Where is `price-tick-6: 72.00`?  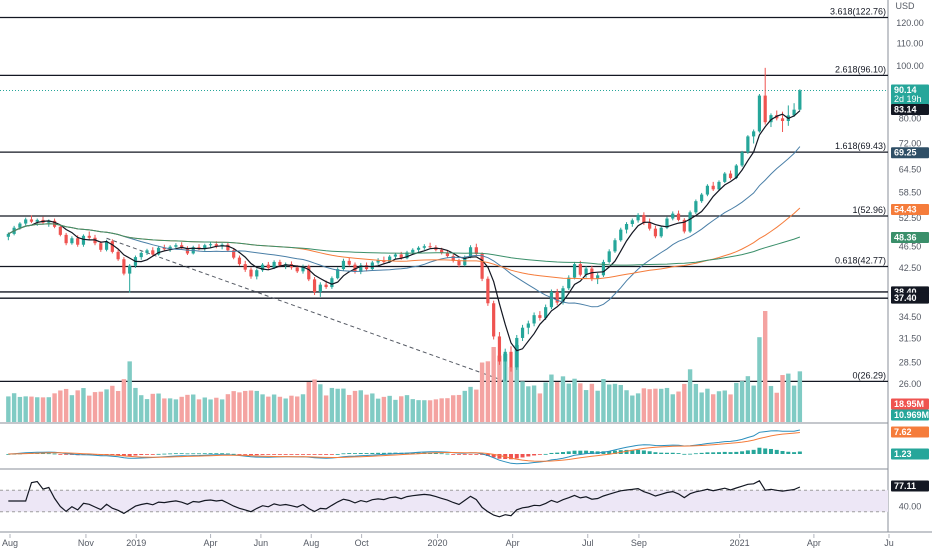 price-tick-6: 72.00 is located at coordinates (910, 144).